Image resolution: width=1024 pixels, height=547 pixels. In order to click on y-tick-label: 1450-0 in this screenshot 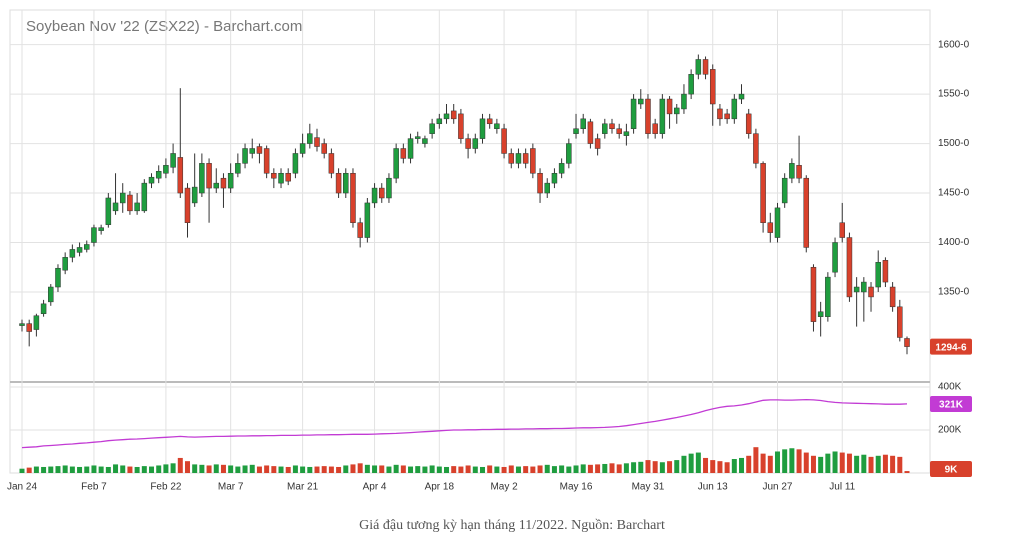, I will do `click(954, 193)`.